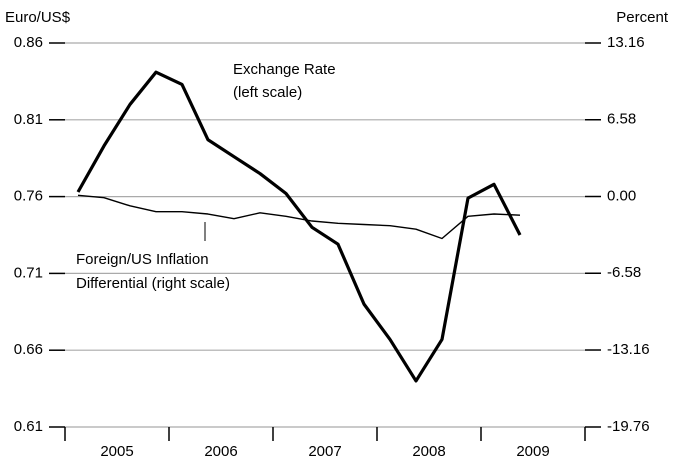 Image resolution: width=673 pixels, height=462 pixels. Describe the element at coordinates (28, 119) in the screenshot. I see `y-tick-label: 0.81` at that location.